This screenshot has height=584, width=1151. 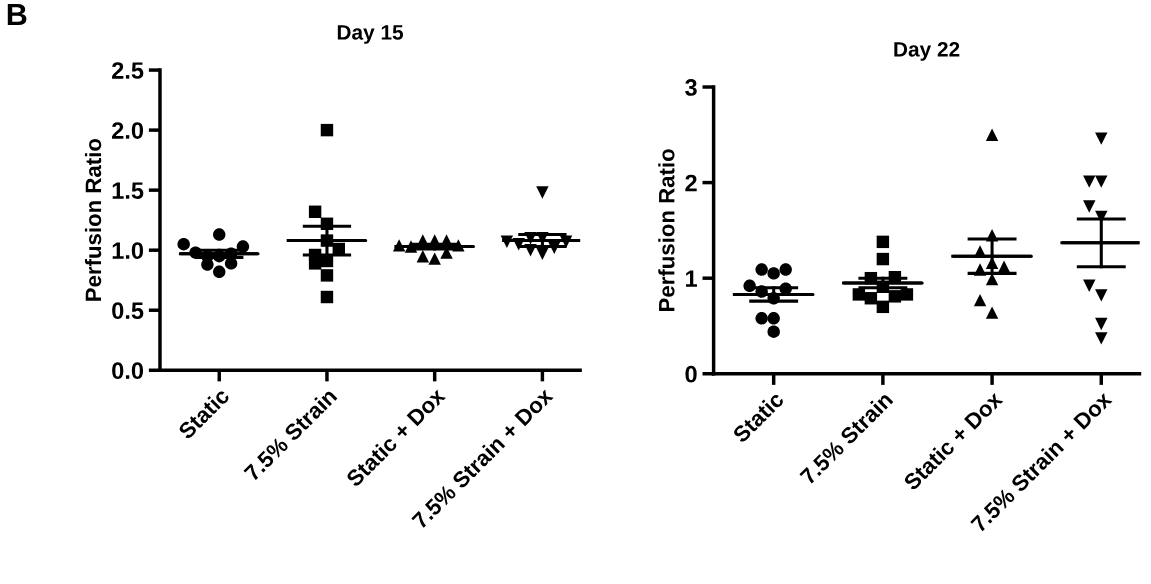 I want to click on y-tick-label: 1.0, so click(x=128, y=250).